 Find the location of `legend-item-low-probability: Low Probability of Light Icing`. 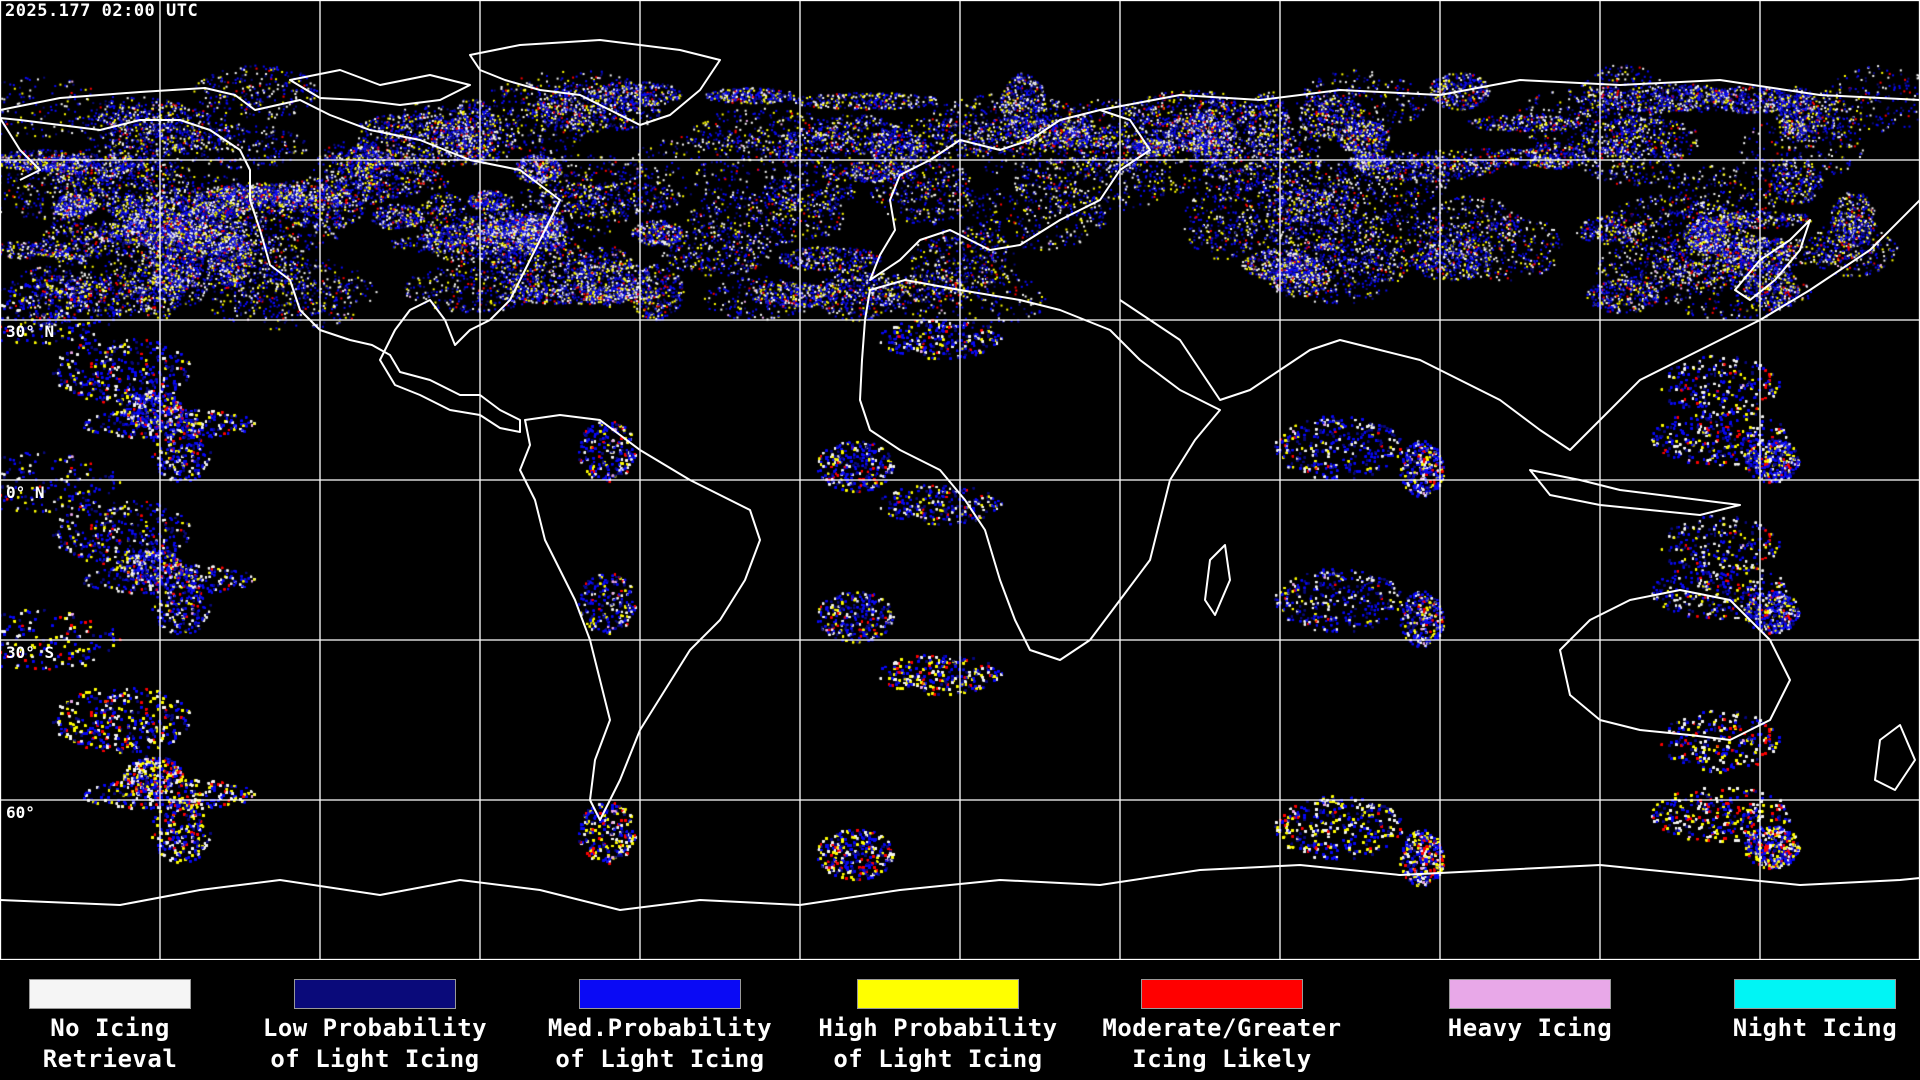

legend-item-low-probability: Low Probability of Light Icing is located at coordinates (375, 1025).